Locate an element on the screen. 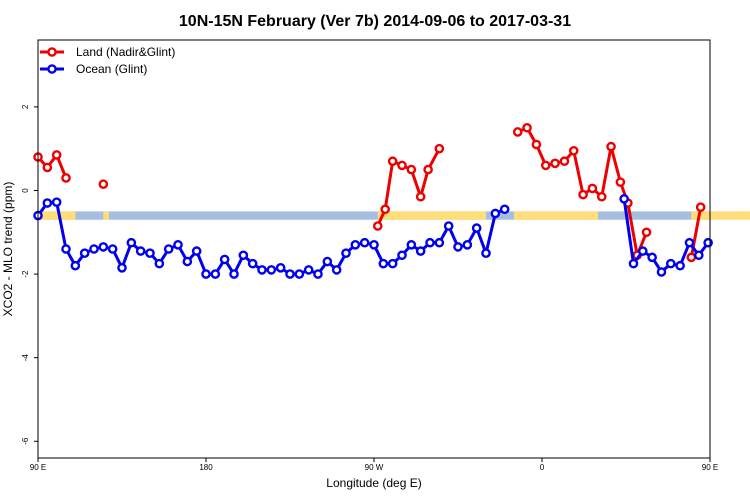  legend-label-ocean: Ocean (Glint) is located at coordinates (111, 69).